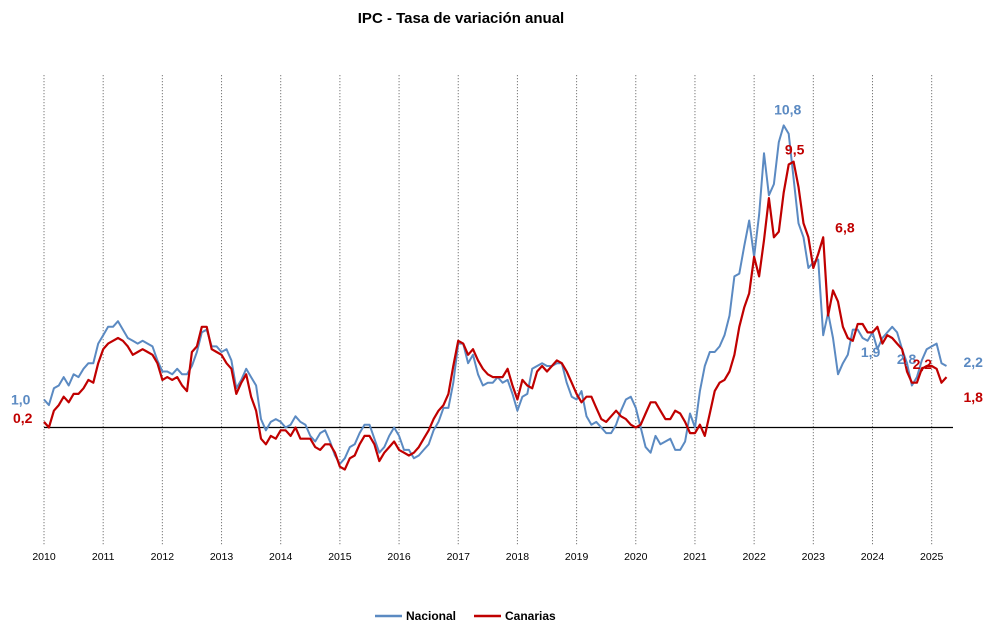 The image size is (997, 627). Describe the element at coordinates (795, 150) in the screenshot. I see `data-label-canarias: 9,5` at that location.